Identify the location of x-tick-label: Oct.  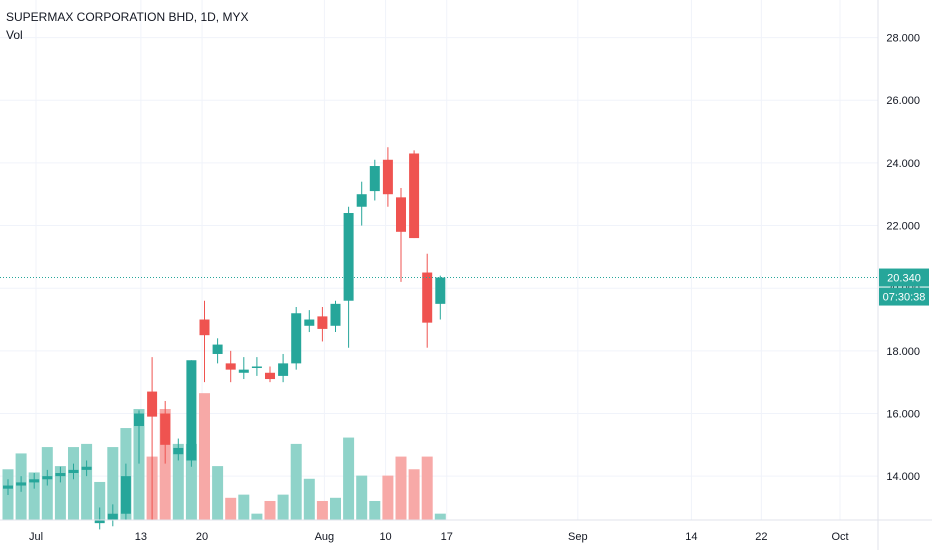
(839, 537).